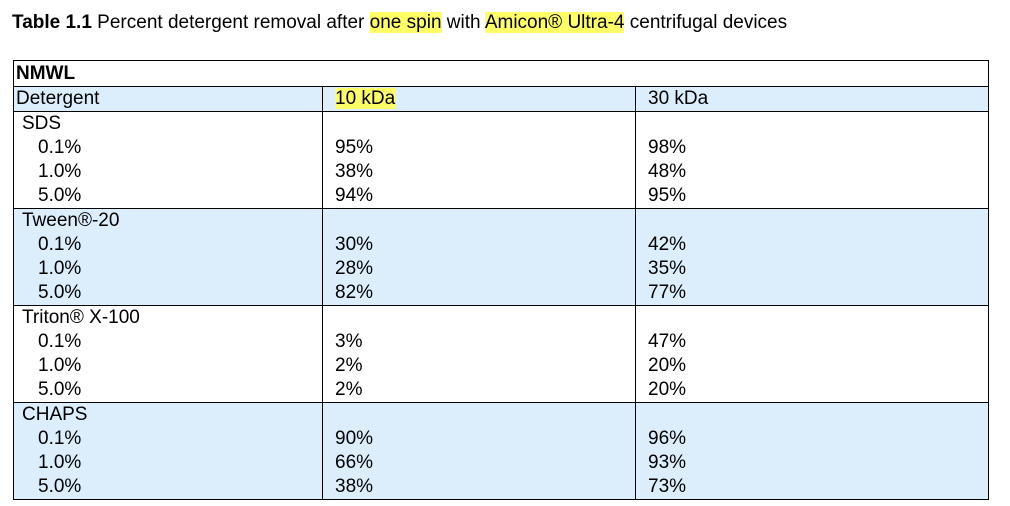 The image size is (1010, 506). I want to click on detergent-name: Tween®-20, so click(71, 220).